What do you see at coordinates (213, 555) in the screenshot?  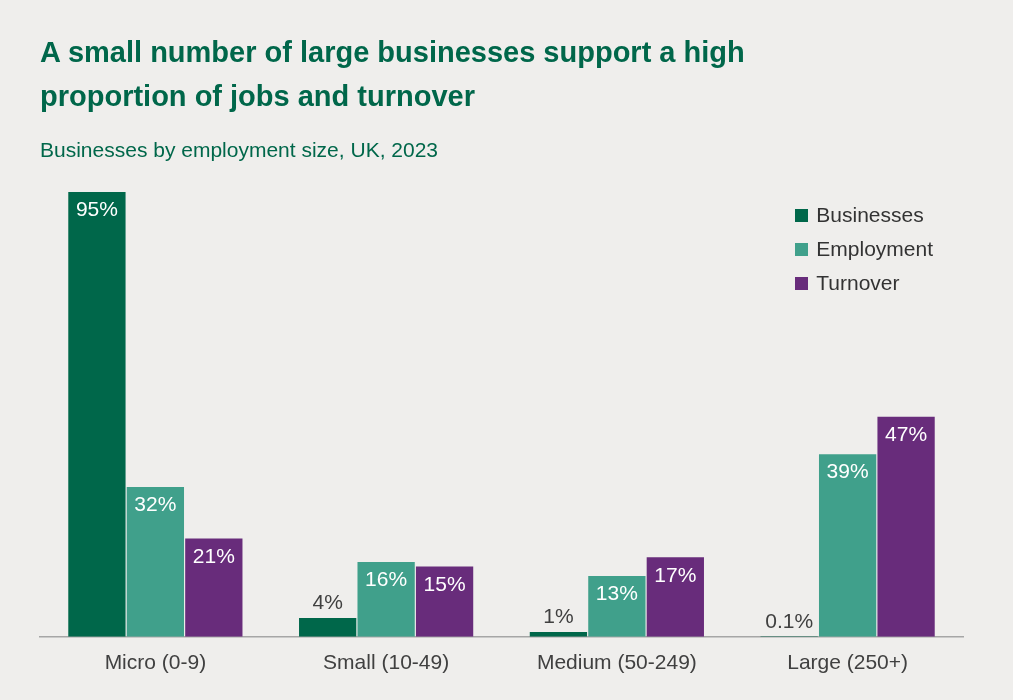 I see `data-label: 21%` at bounding box center [213, 555].